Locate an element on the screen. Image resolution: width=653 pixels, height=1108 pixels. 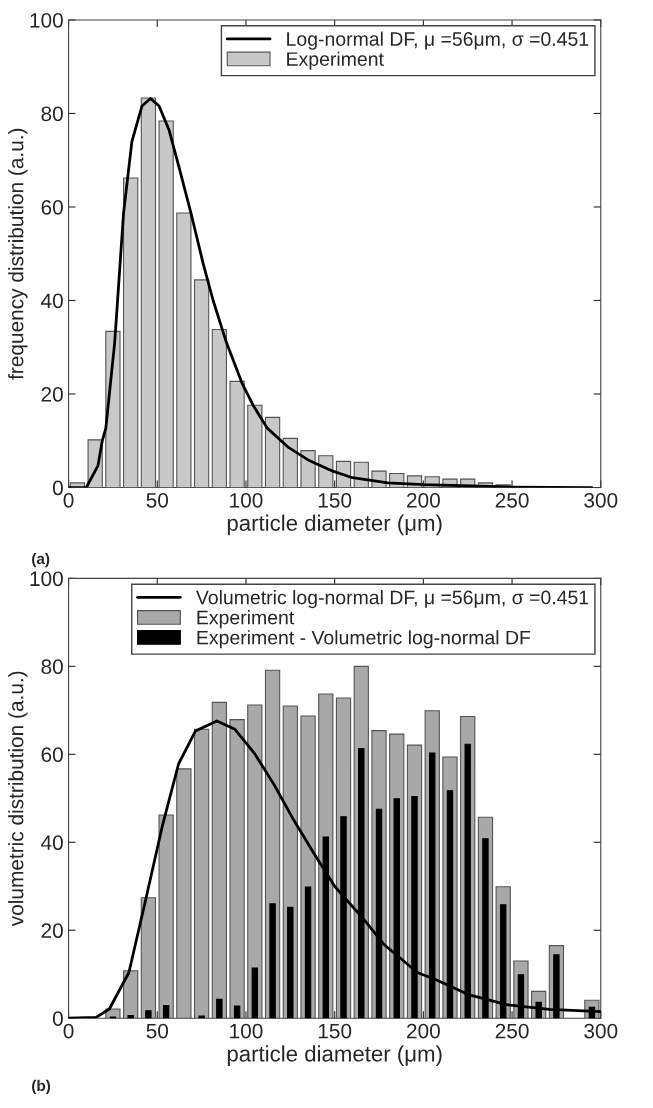
legend-label: Volumetric log-normal DF, μ =56μm, σ =0.451 is located at coordinates (392, 599).